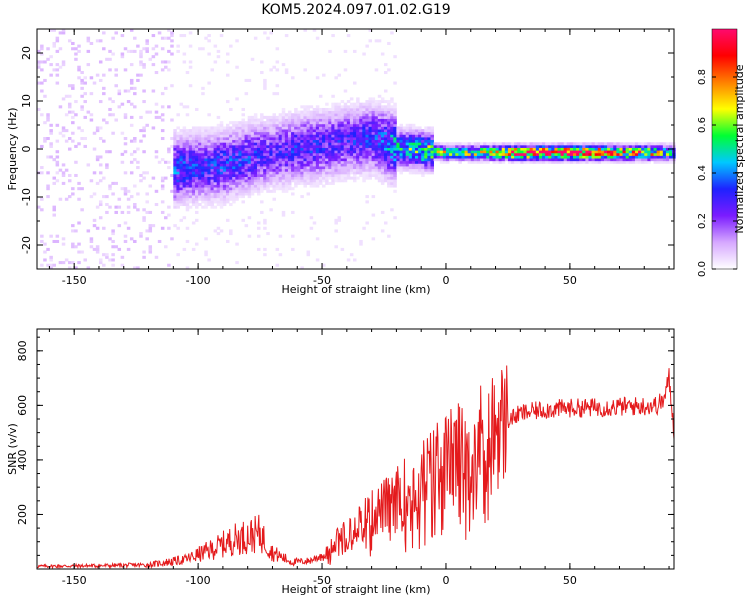 This screenshot has width=750, height=600. Describe the element at coordinates (702, 125) in the screenshot. I see `colorbar-tick-label: 0.6` at that location.